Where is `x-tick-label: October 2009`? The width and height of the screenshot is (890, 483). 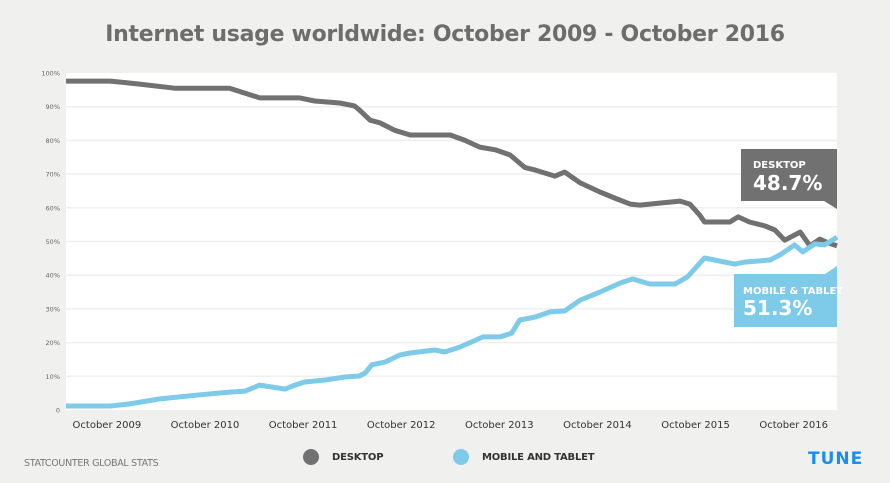
x-tick-label: October 2009 is located at coordinates (107, 425).